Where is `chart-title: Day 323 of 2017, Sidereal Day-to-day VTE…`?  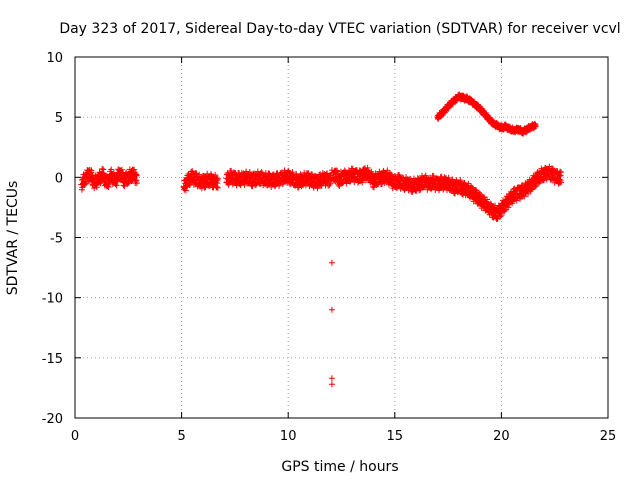 chart-title: Day 323 of 2017, Sidereal Day-to-day VTE… is located at coordinates (339, 29).